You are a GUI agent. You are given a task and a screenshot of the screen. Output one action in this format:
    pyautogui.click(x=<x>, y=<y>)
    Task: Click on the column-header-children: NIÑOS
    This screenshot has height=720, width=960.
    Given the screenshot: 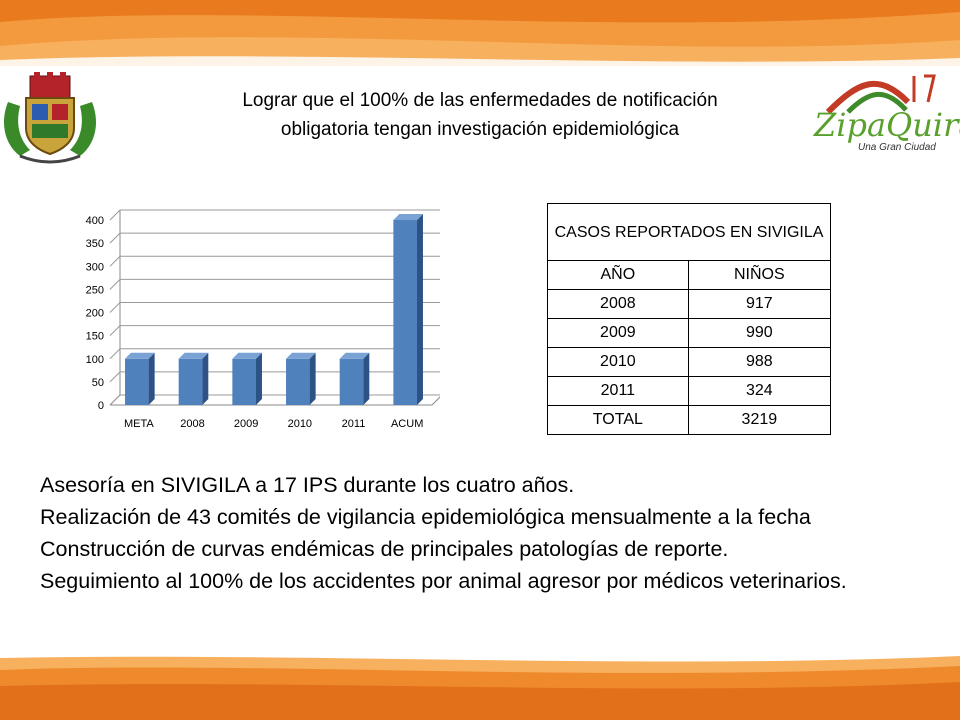 What is the action you would take?
    pyautogui.click(x=759, y=275)
    